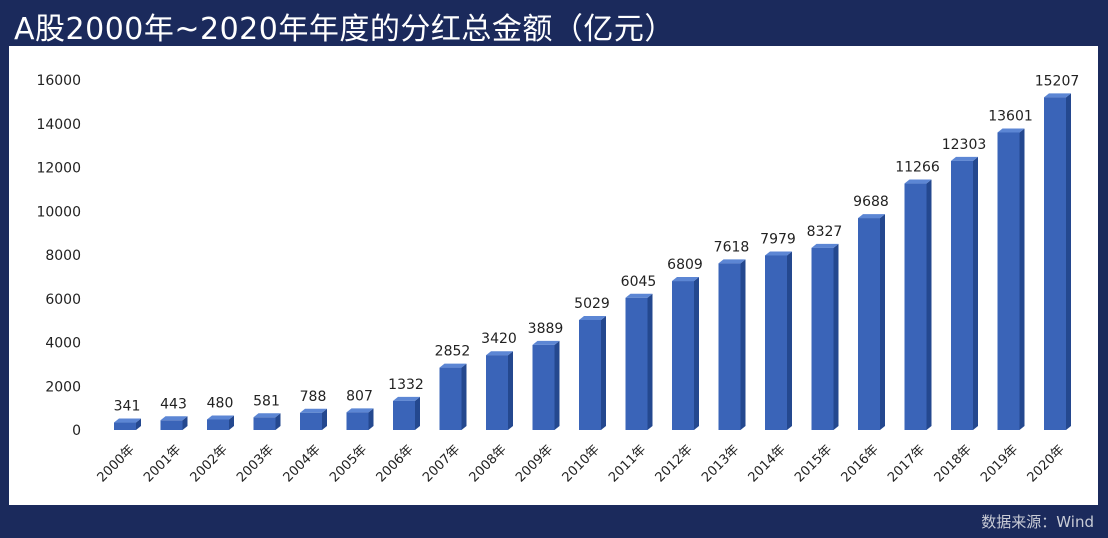  I want to click on data-label: 5029, so click(592, 304).